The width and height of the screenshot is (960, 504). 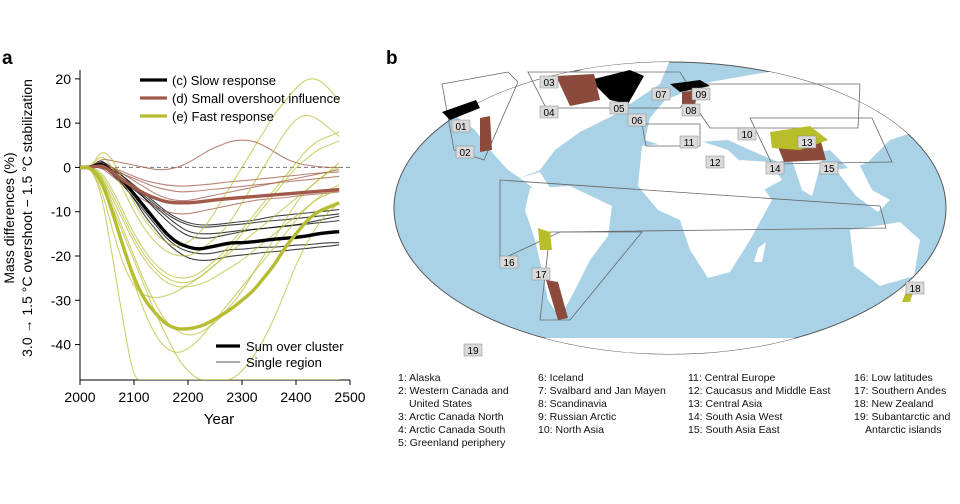 I want to click on region-11: 11: Central Europe, so click(x=732, y=378).